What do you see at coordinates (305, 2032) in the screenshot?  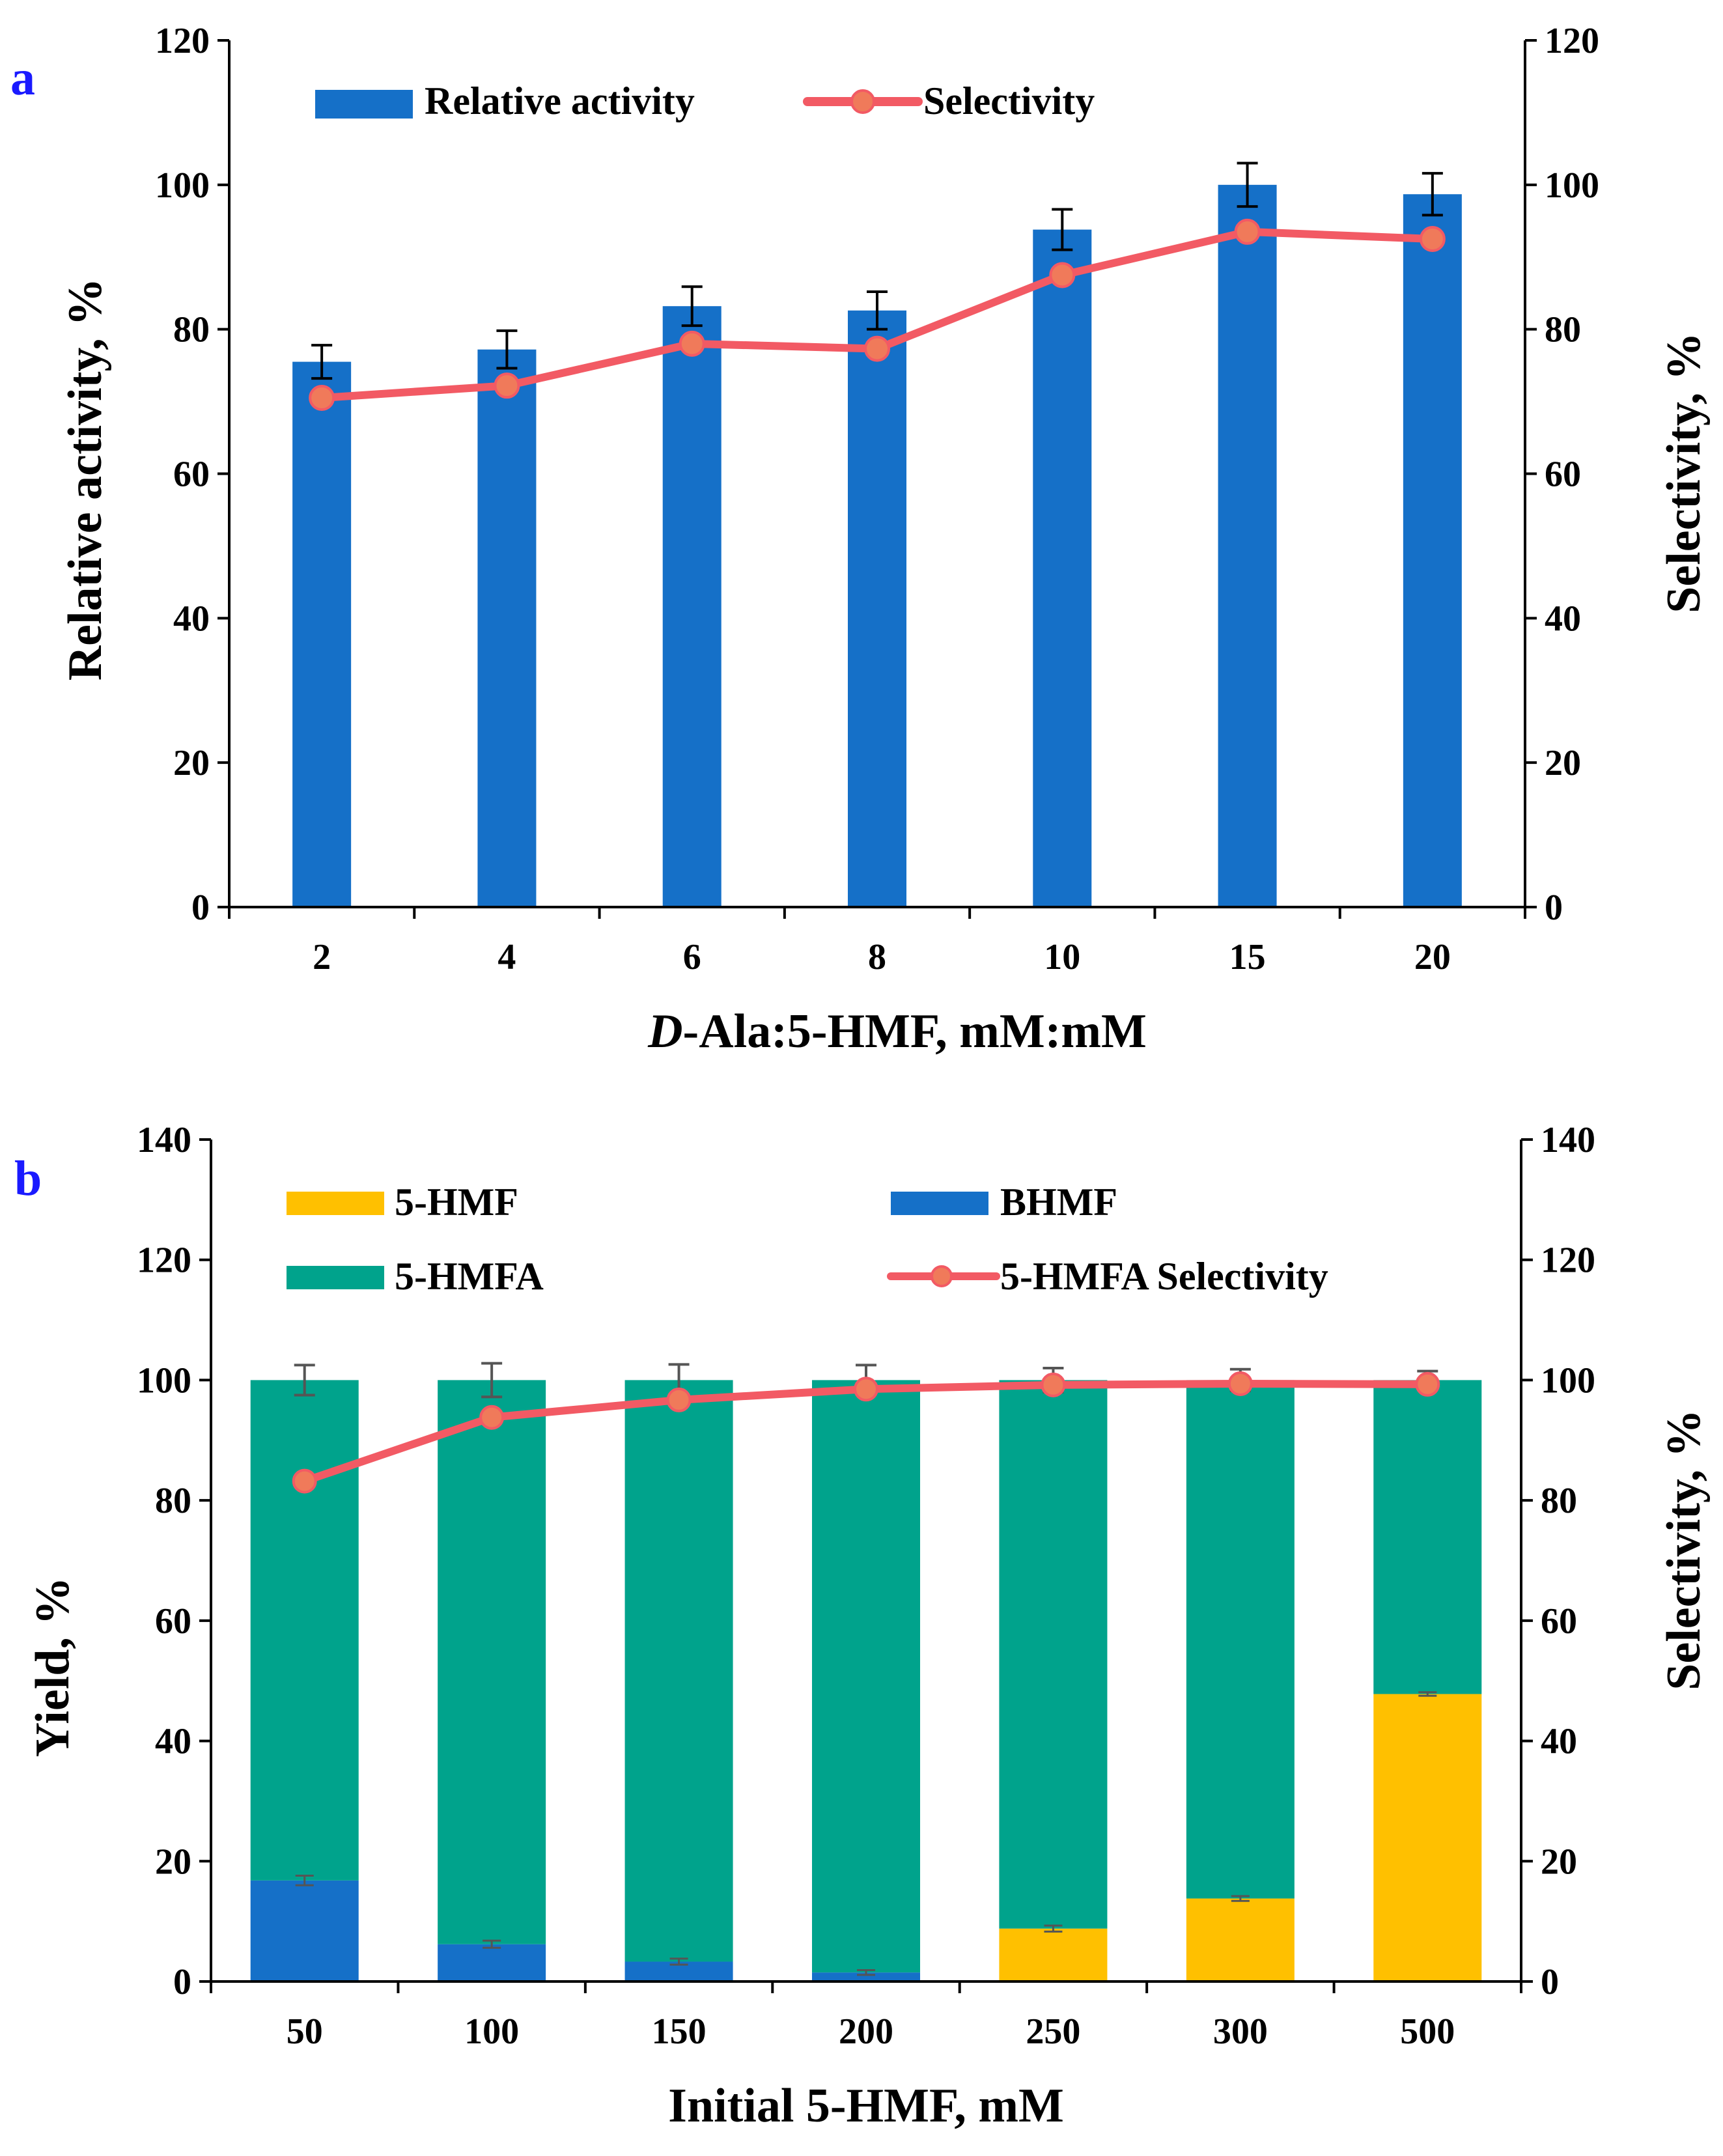 I see `b-x-tick-label: 50` at bounding box center [305, 2032].